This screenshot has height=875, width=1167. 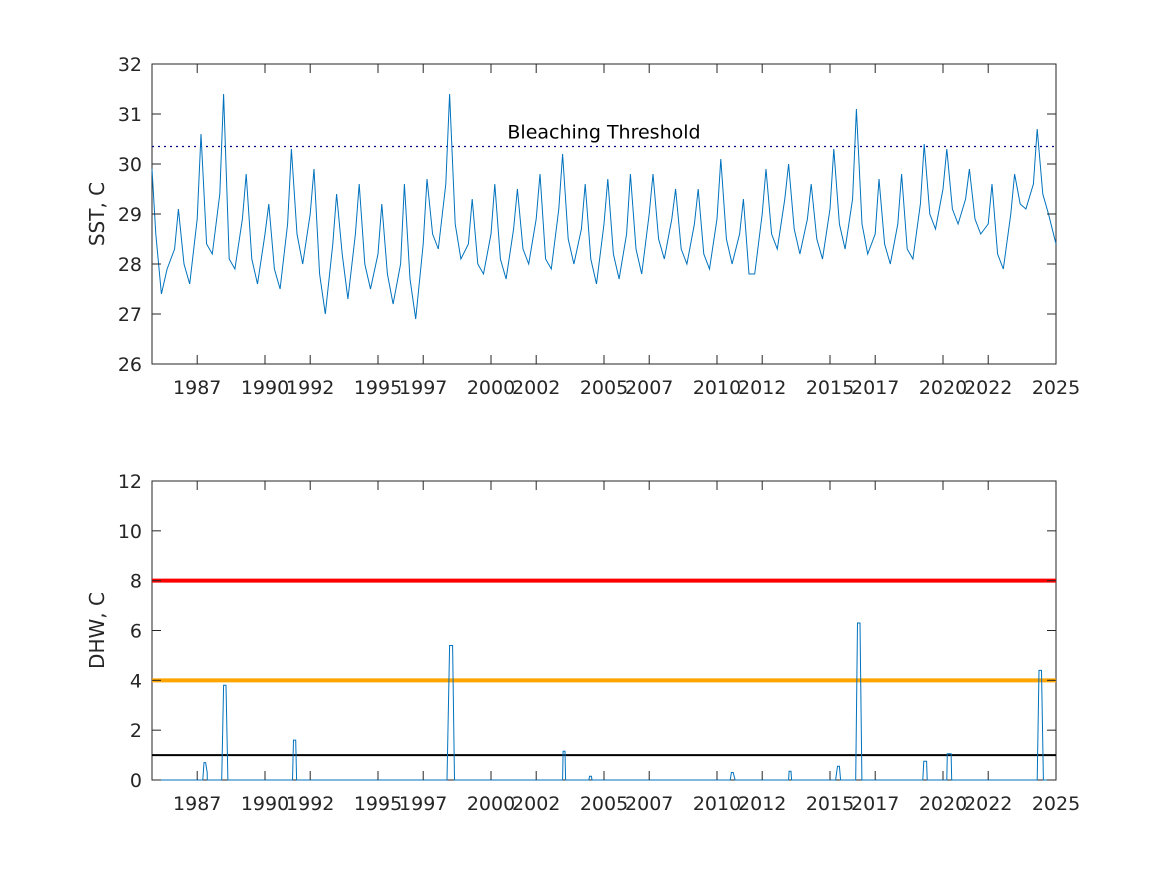 I want to click on dhw-series-line, so click(x=604, y=701).